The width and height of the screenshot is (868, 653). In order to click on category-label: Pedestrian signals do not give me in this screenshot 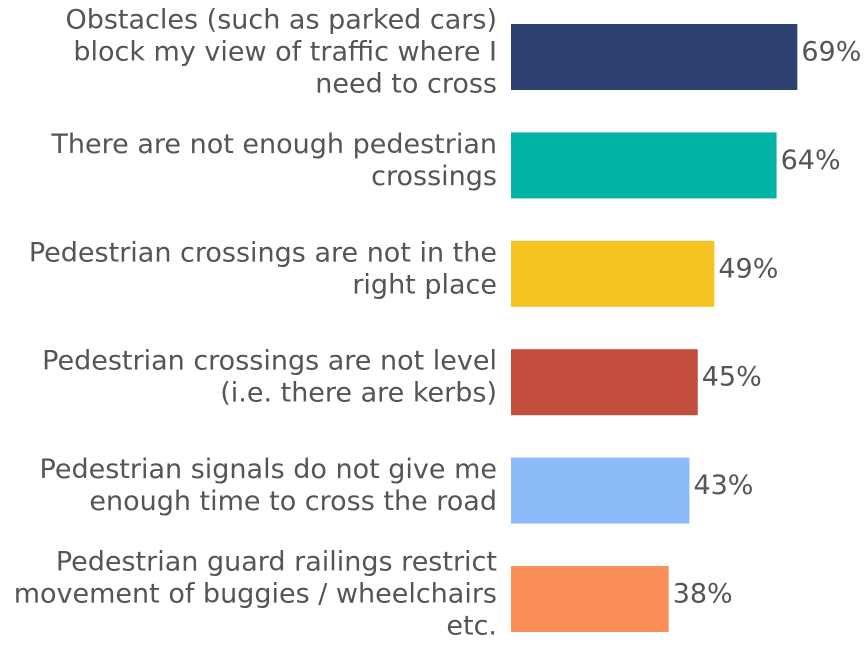, I will do `click(268, 469)`.